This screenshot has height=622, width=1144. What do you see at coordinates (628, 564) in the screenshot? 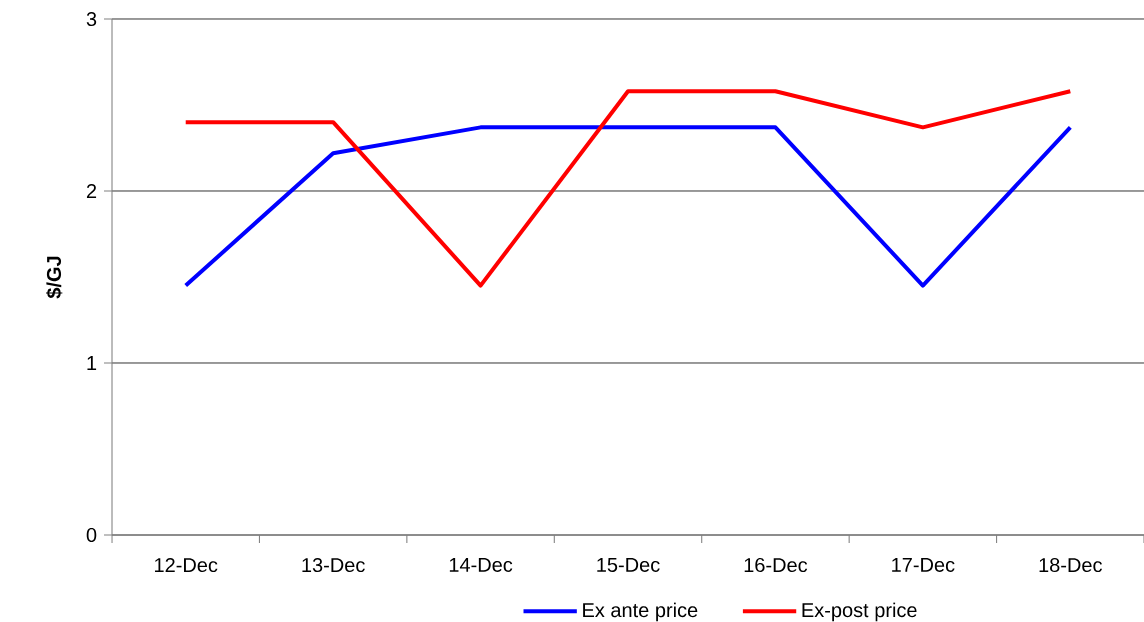
I see `x-tick-label: 15-Dec` at bounding box center [628, 564].